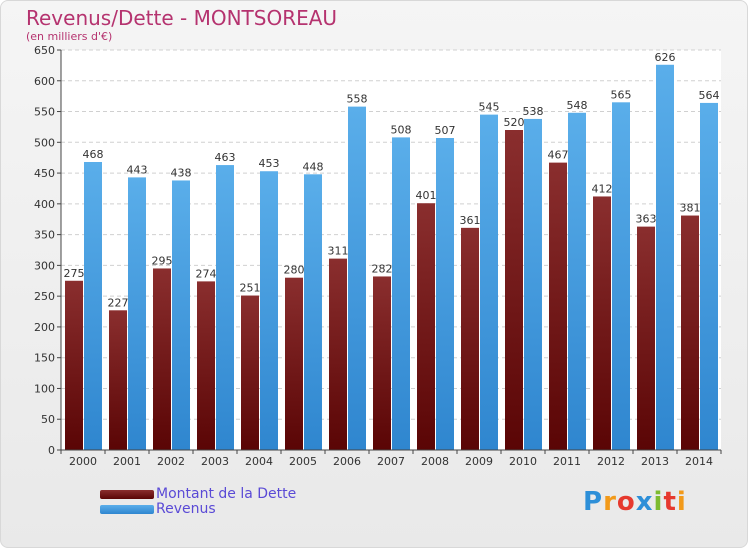 Image resolution: width=750 pixels, height=550 pixels. What do you see at coordinates (44, 358) in the screenshot?
I see `y-tick-label: 150` at bounding box center [44, 358].